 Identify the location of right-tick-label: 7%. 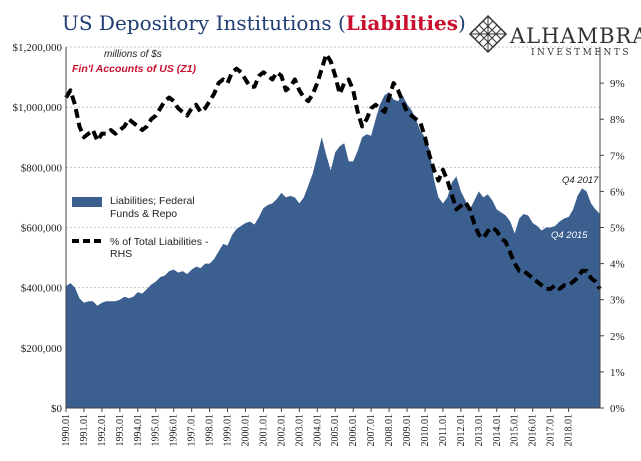
(617, 156).